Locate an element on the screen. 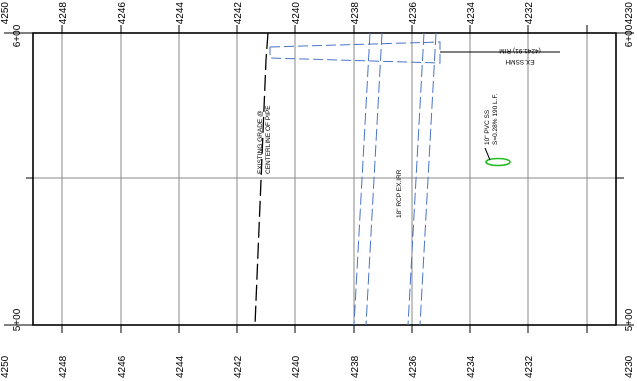 This screenshot has height=381, width=637. existing-grade-line is located at coordinates (261, 179).